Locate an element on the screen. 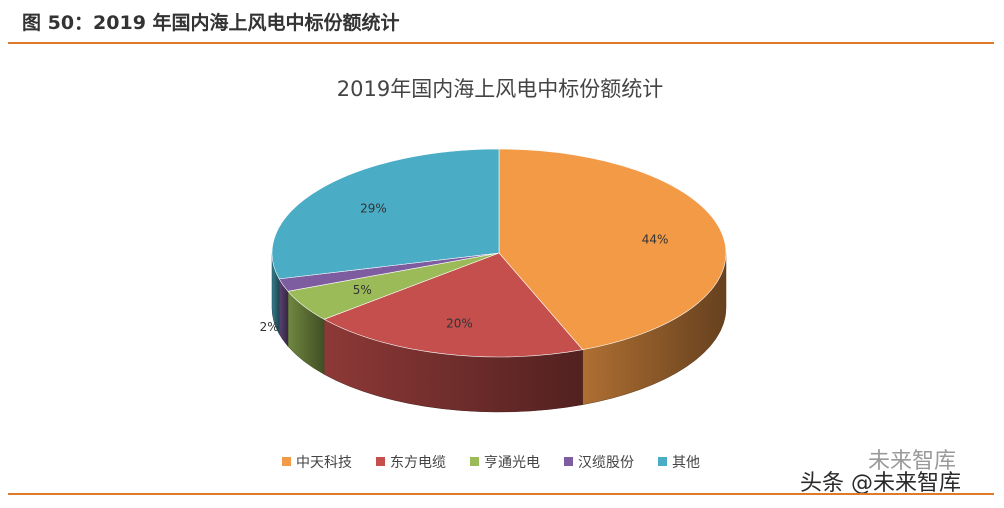  chart-title: 2019年国内海上风电中标份额统计 is located at coordinates (500, 89).